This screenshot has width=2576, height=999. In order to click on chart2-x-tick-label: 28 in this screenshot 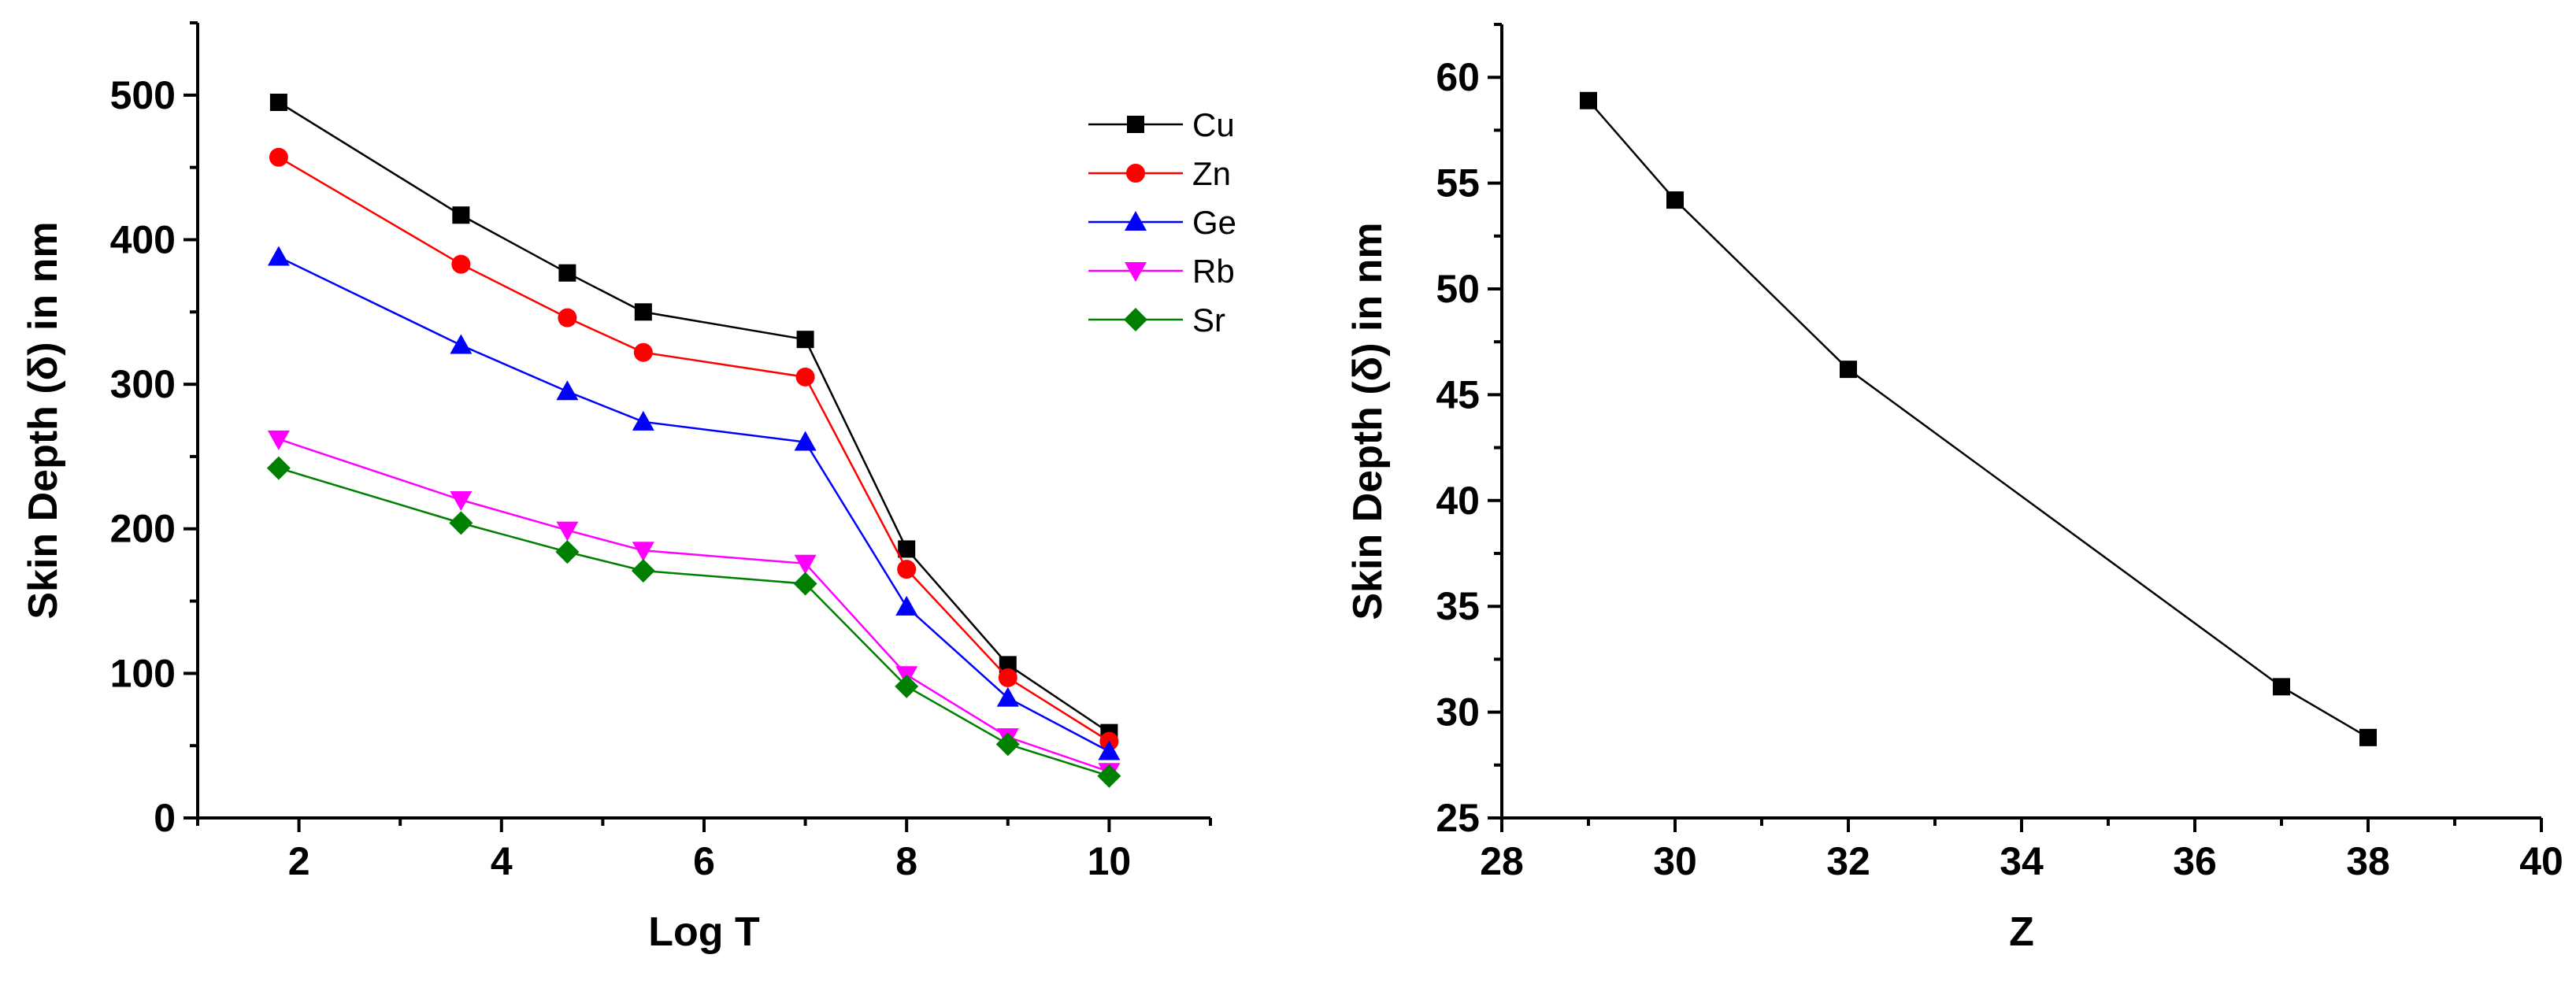, I will do `click(1502, 861)`.